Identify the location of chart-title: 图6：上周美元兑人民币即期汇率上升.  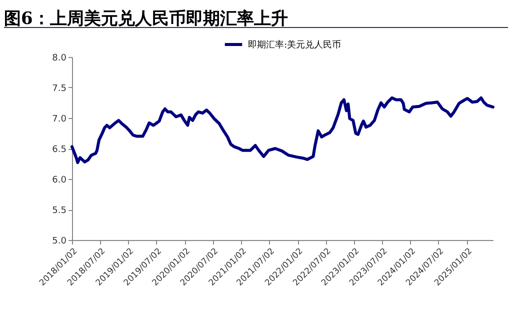
(146, 19).